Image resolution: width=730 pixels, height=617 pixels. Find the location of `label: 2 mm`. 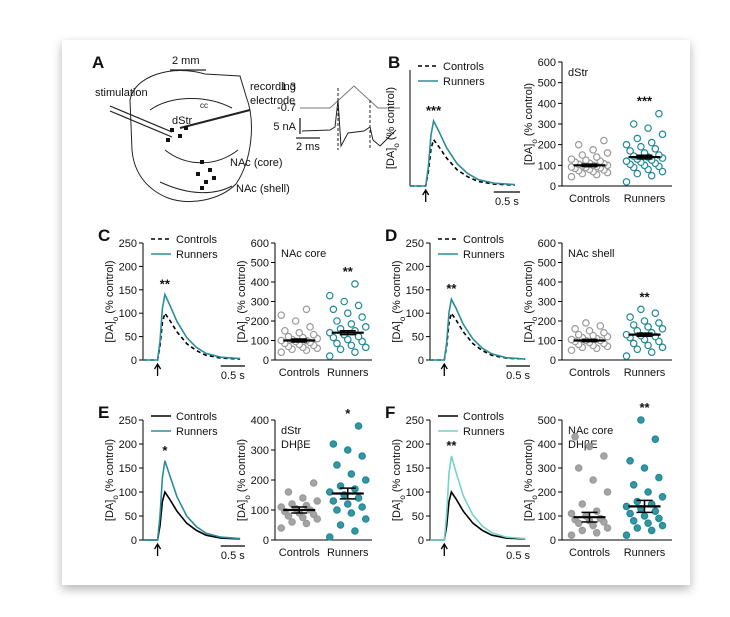

label: 2 mm is located at coordinates (186, 61).